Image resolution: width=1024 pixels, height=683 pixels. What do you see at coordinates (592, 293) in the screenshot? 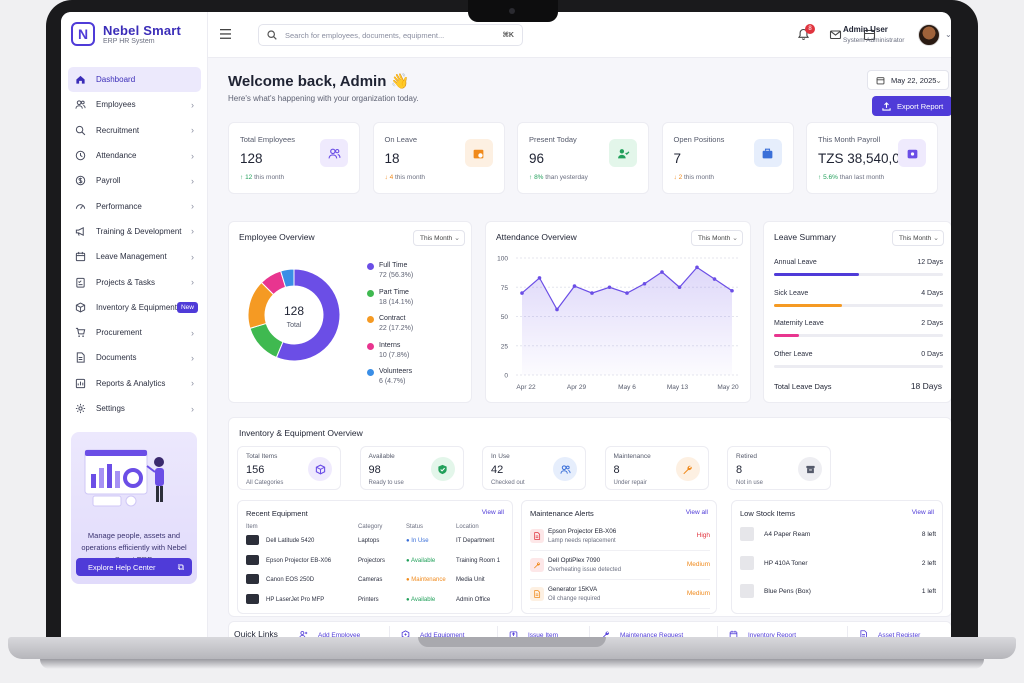
I see `attendance-point` at bounding box center [592, 293].